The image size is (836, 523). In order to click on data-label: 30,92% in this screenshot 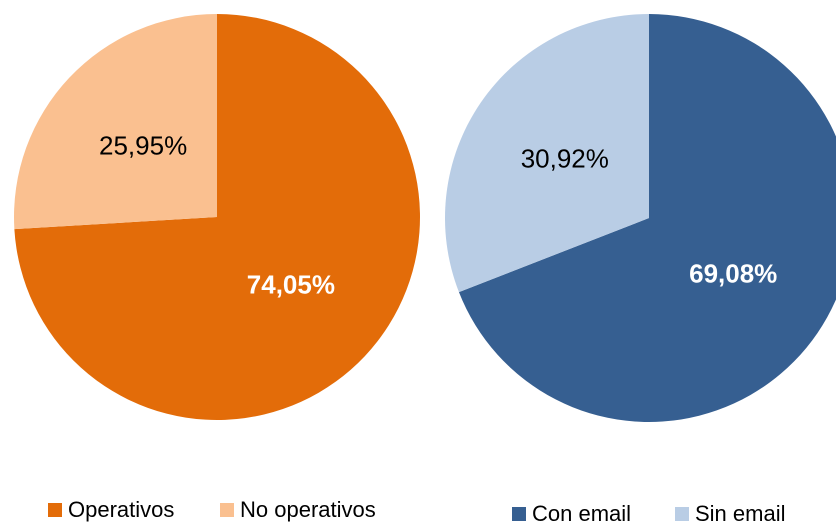, I will do `click(565, 158)`.